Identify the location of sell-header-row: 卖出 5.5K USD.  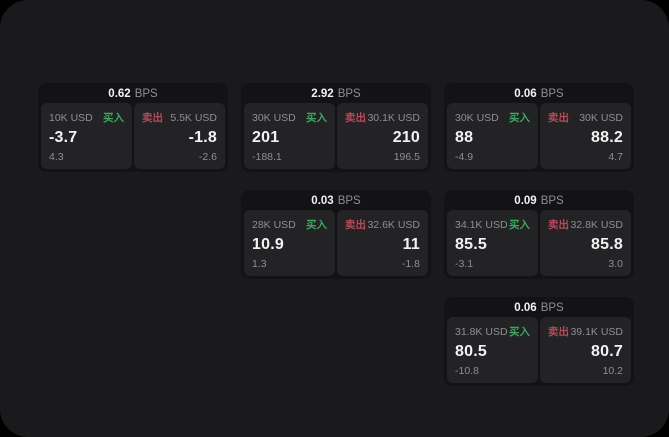
(179, 117).